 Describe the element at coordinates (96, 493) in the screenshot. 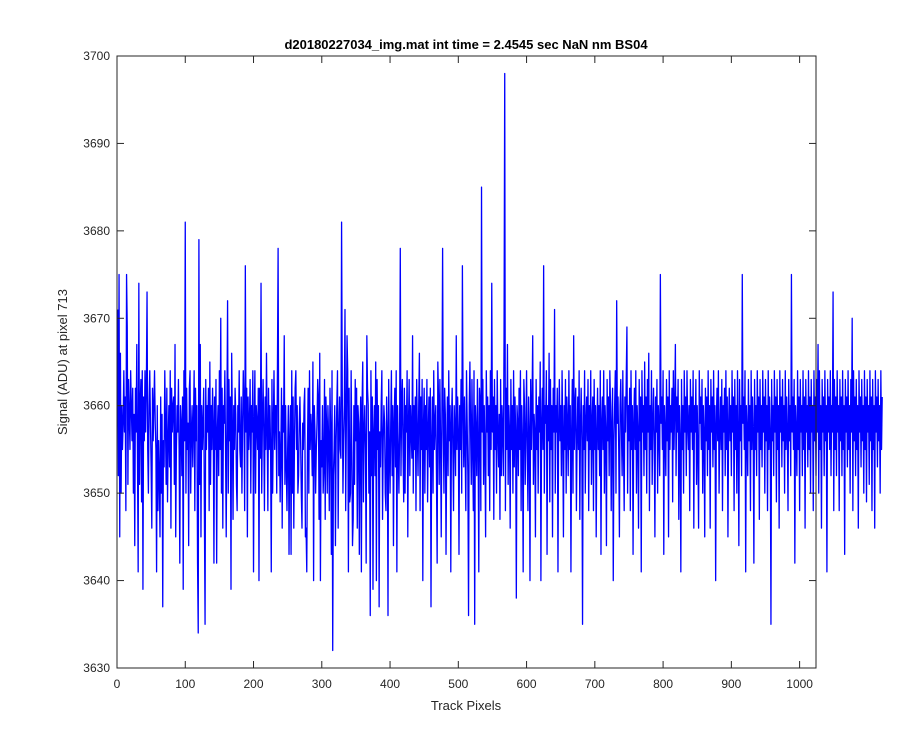

I see `y-tick-label: 3650` at that location.